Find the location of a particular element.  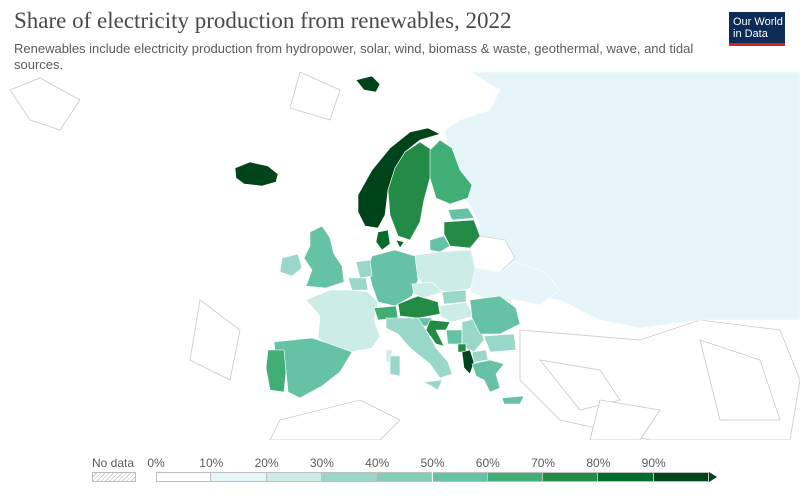

legend-no-data-swatch is located at coordinates (114, 477).